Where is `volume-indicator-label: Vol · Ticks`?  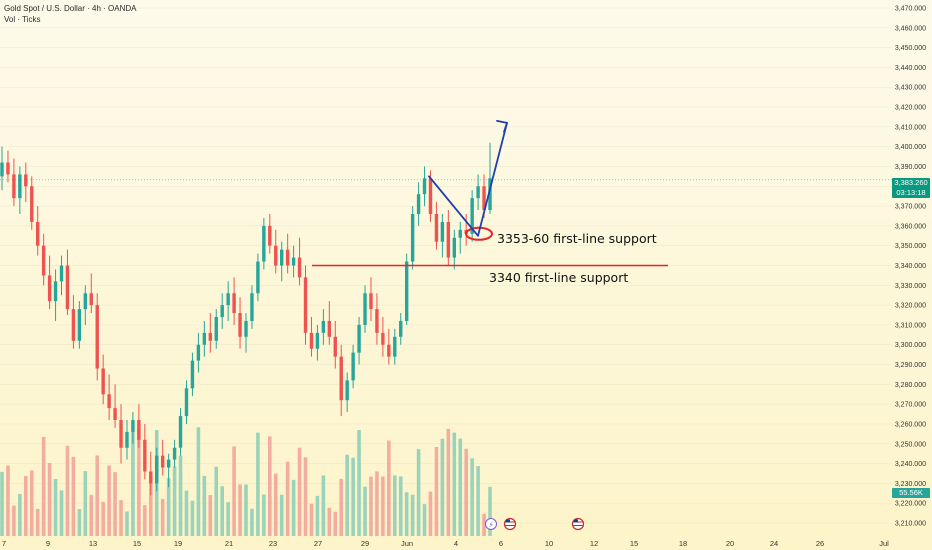
volume-indicator-label: Vol · Ticks is located at coordinates (22, 19).